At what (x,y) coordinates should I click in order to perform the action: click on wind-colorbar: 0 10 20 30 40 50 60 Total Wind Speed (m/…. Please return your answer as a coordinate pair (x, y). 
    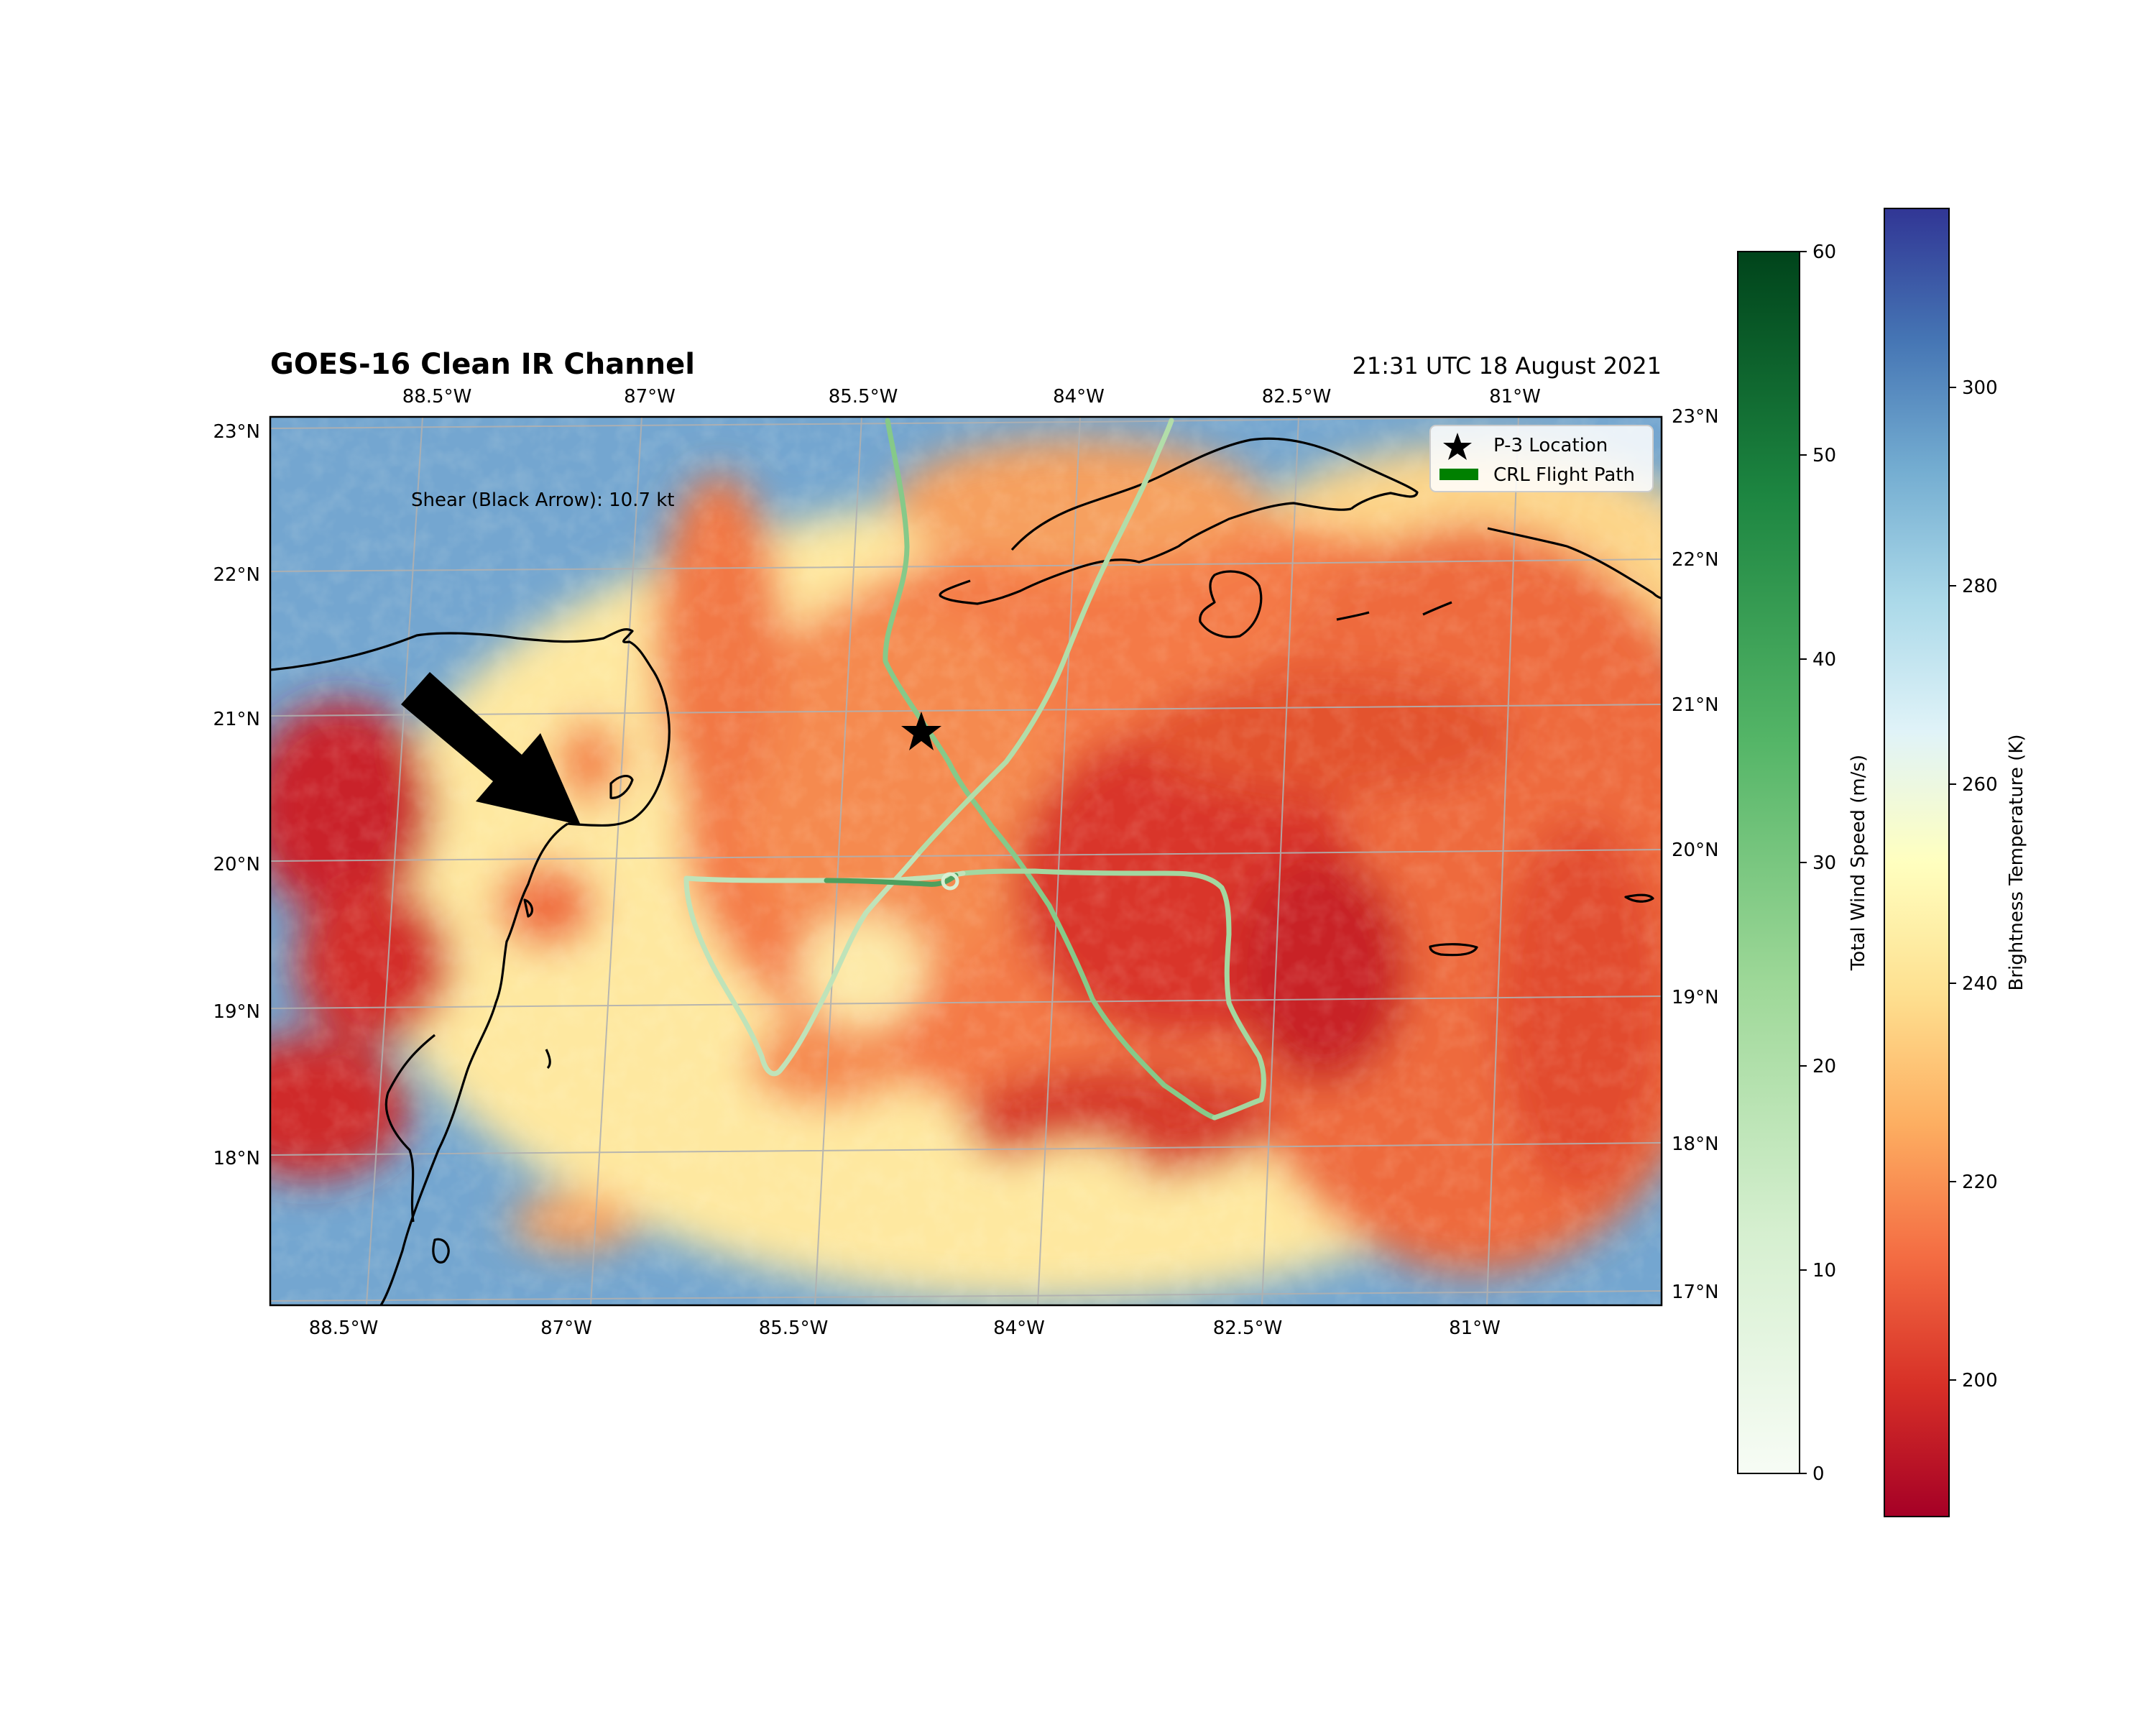
    Looking at the image, I should click on (1803, 863).